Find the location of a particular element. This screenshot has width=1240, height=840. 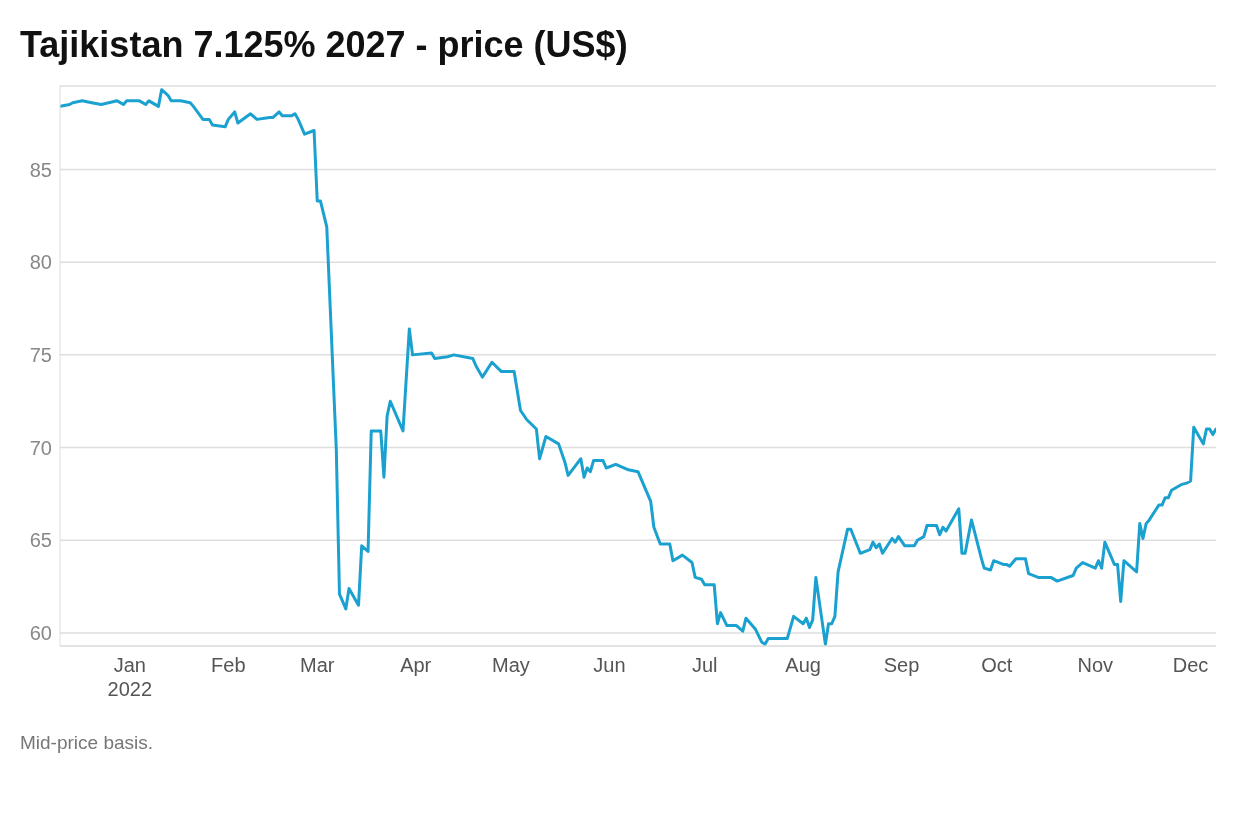

x-tick-label: Aug is located at coordinates (803, 665).